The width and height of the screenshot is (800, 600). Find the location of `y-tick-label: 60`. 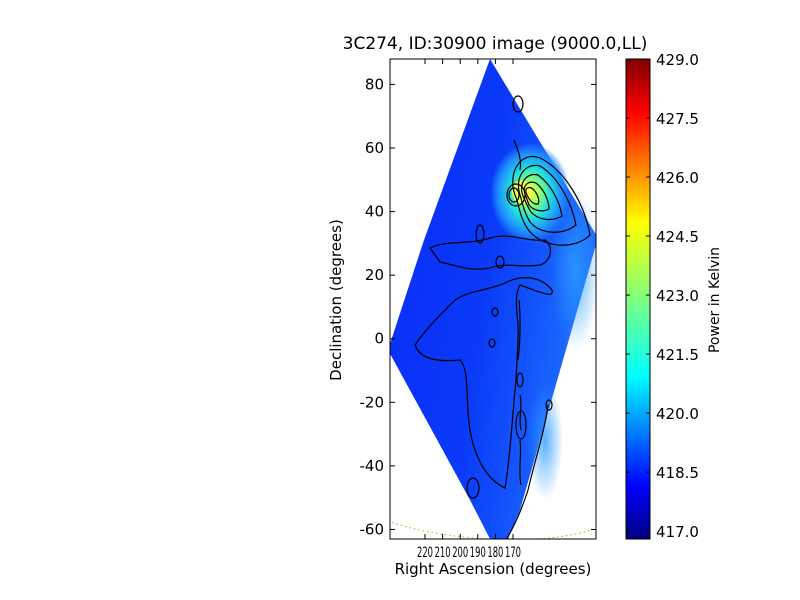

y-tick-label: 60 is located at coordinates (374, 148).